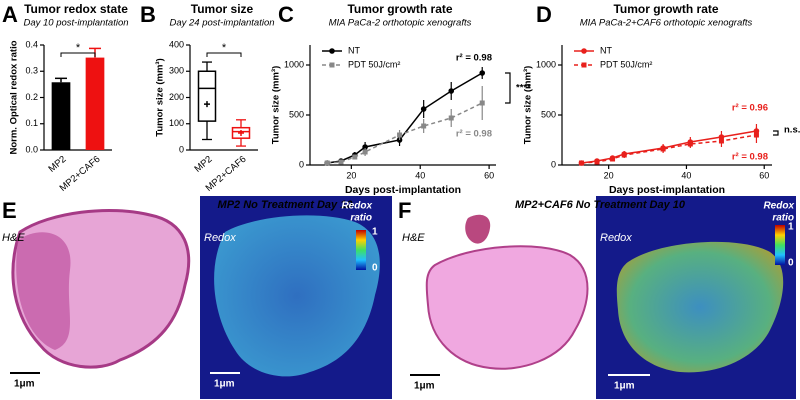 Image resolution: width=800 pixels, height=400 pixels. I want to click on panel-letter: C, so click(286, 14).